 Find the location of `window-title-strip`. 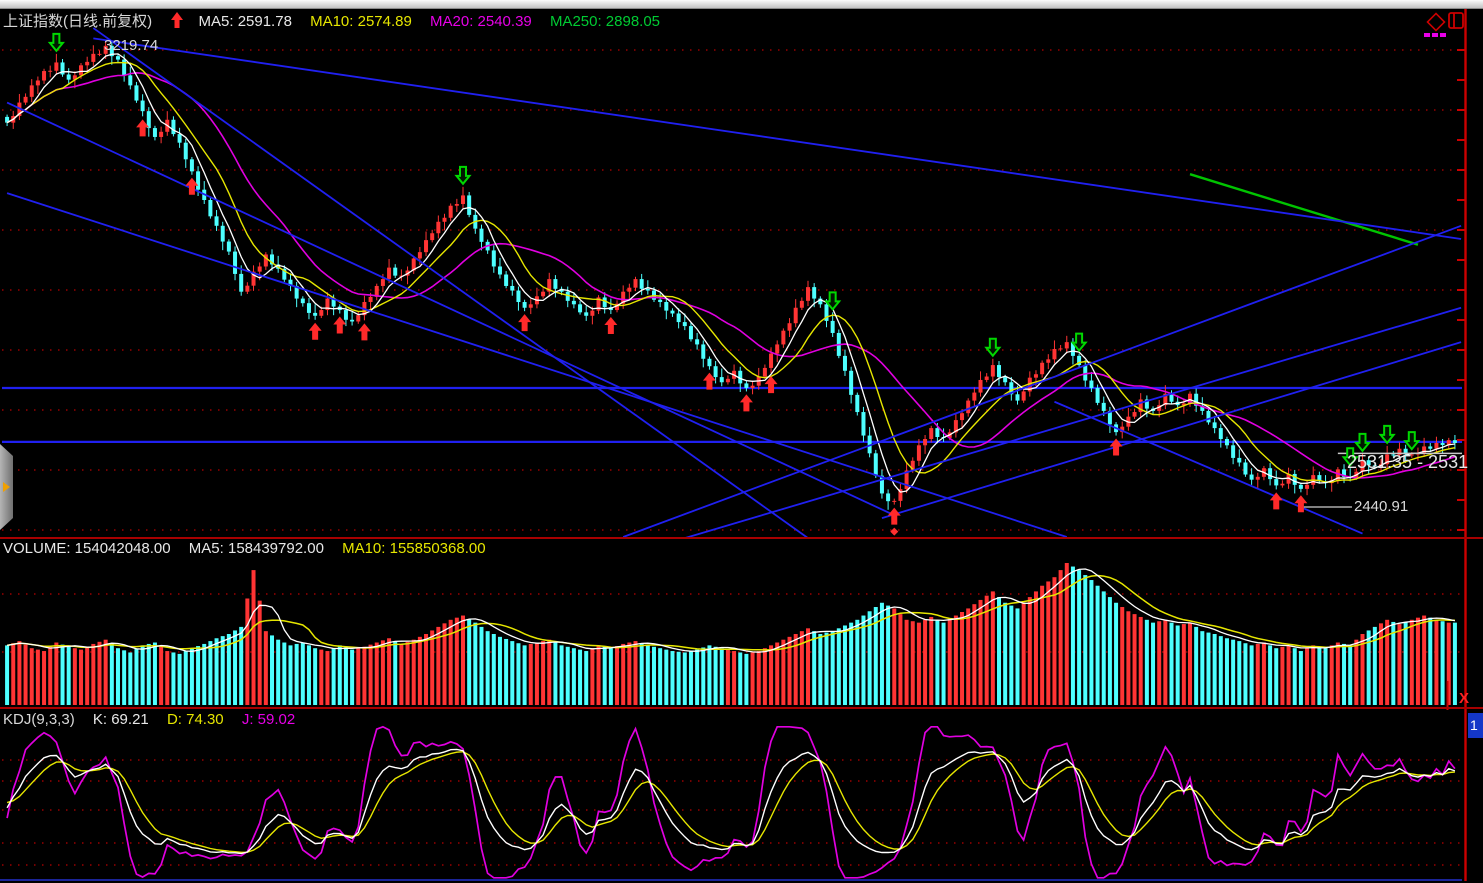

window-title-strip is located at coordinates (741, 4).